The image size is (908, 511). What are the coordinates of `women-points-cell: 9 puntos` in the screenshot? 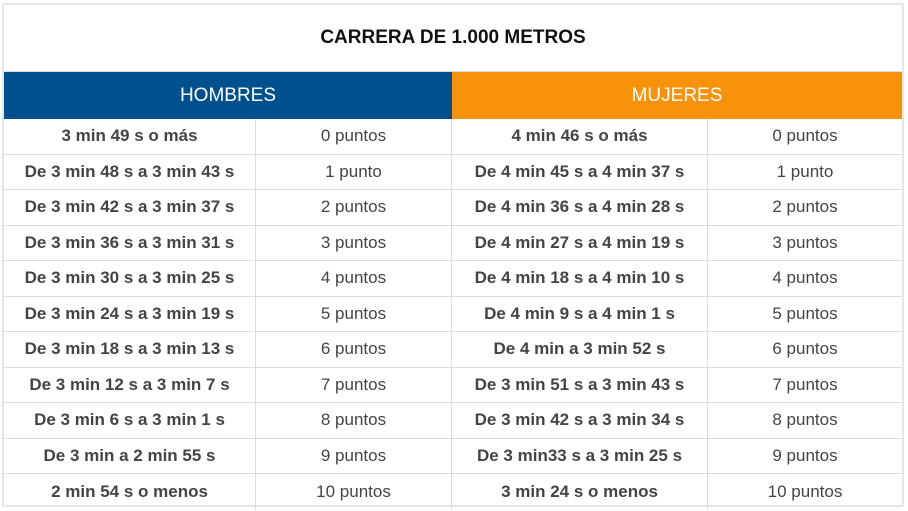 It's located at (805, 455).